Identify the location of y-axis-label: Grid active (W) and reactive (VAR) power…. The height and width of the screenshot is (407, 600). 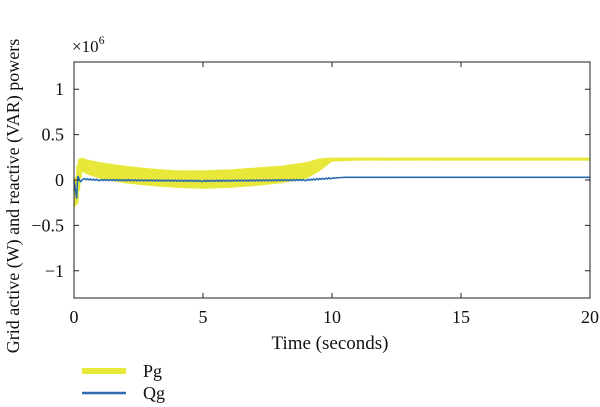
(13, 196).